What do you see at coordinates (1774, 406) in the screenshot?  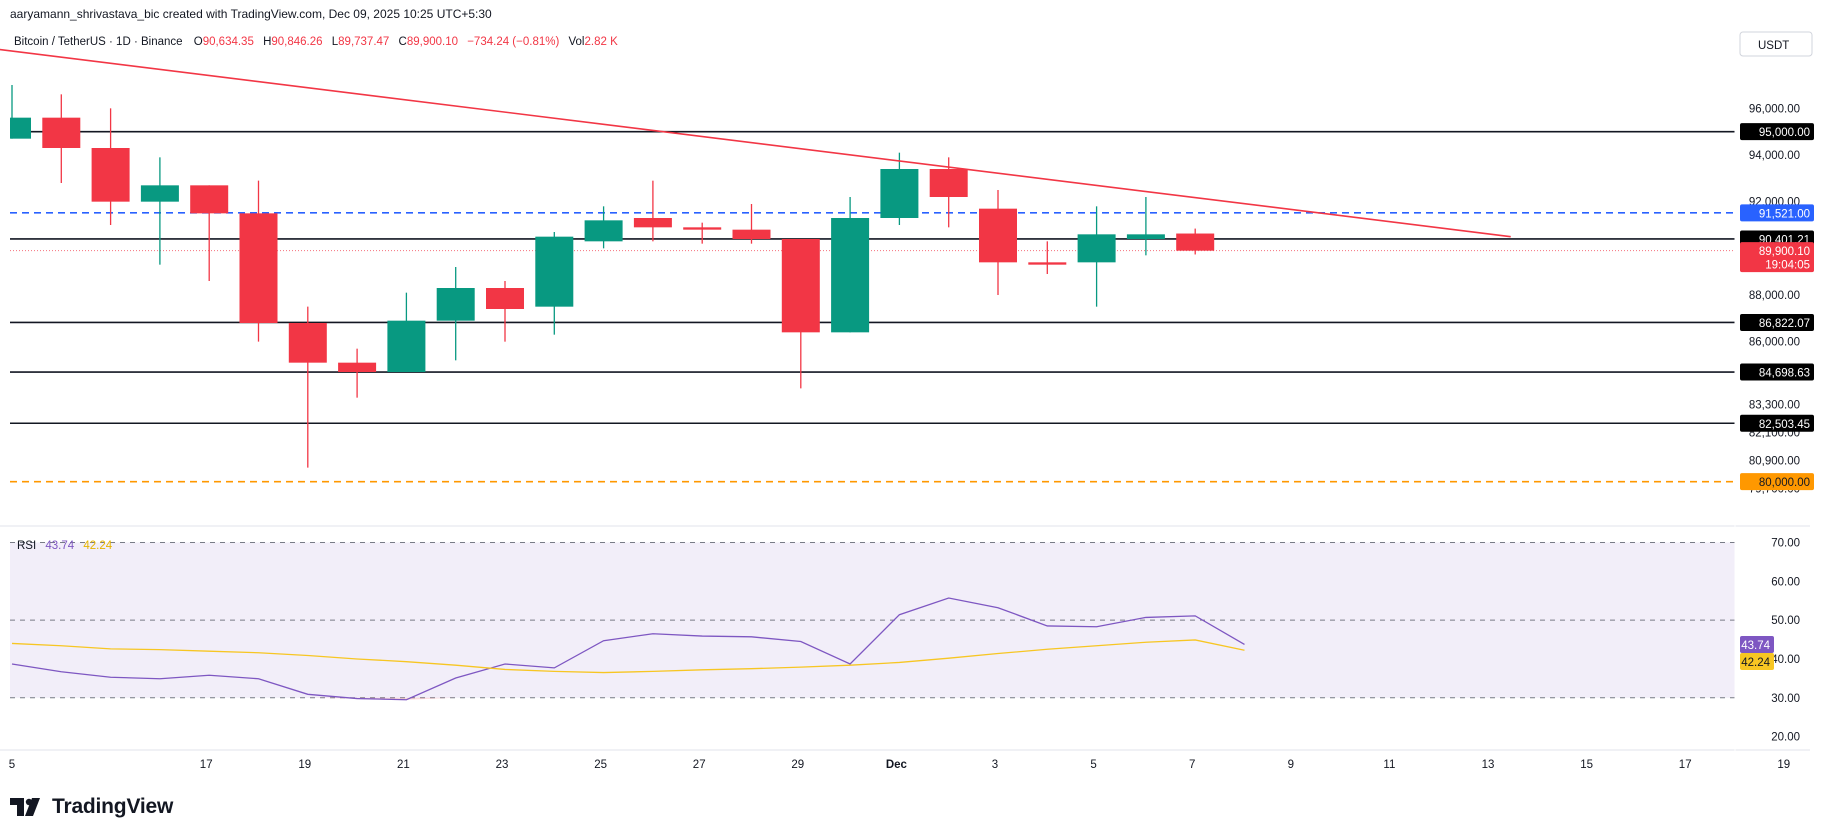 I see `price-tick-label: 83,300.00` at bounding box center [1774, 406].